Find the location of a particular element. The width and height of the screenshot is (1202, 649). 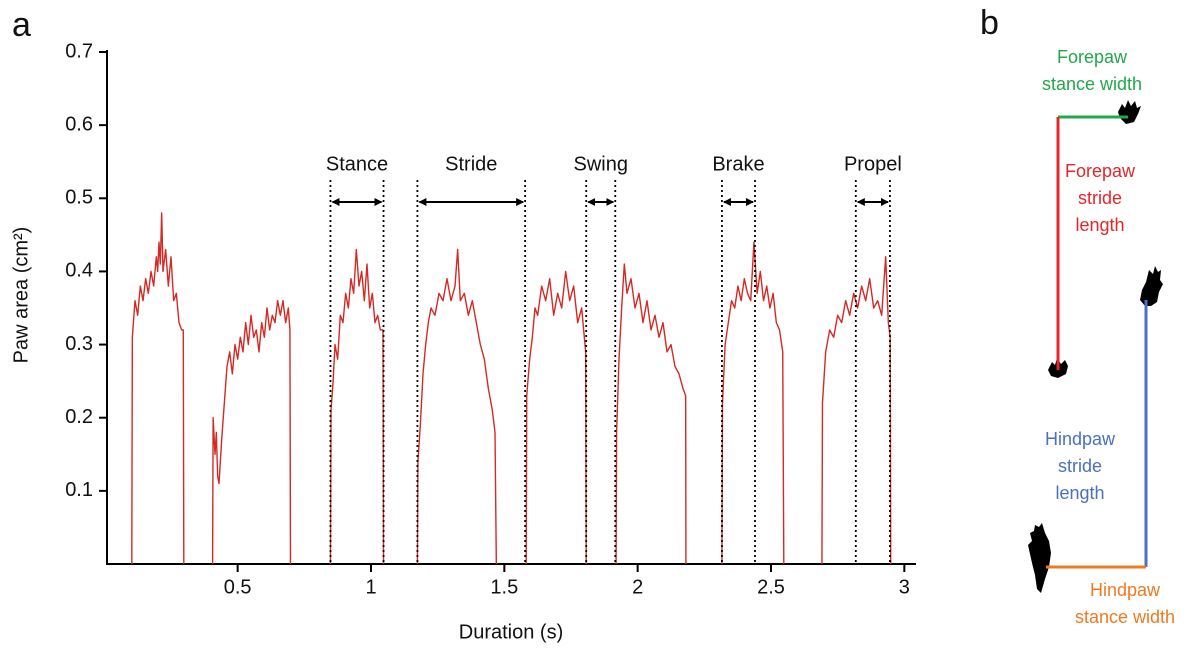

panel-label: a is located at coordinates (21, 25).